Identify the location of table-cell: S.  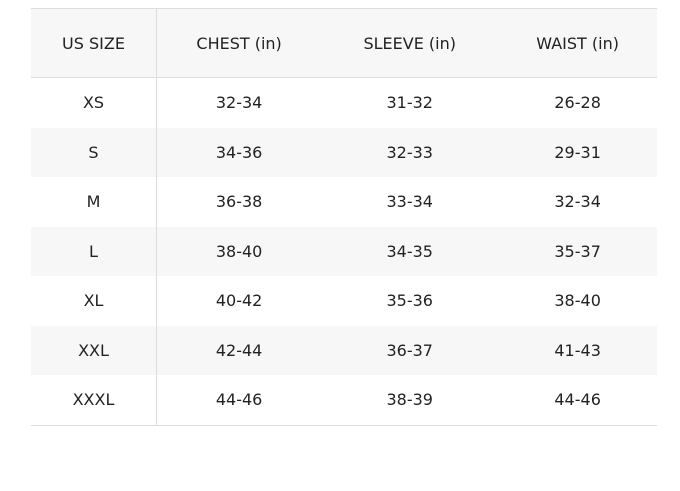
(94, 152).